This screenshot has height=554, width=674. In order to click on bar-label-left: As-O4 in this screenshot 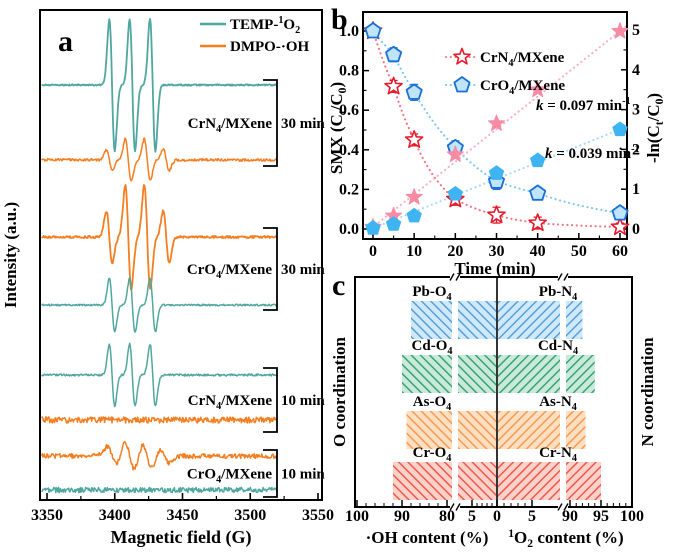, I will do `click(432, 403)`.